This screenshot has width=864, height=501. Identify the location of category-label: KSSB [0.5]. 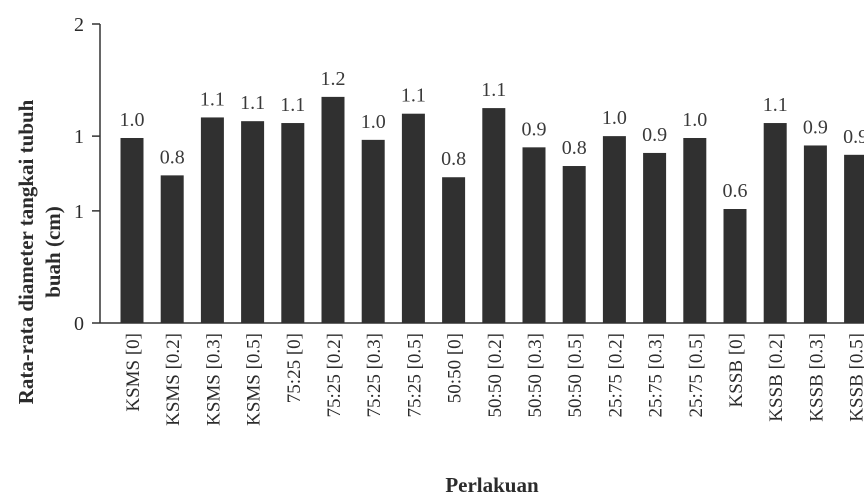
(855, 377).